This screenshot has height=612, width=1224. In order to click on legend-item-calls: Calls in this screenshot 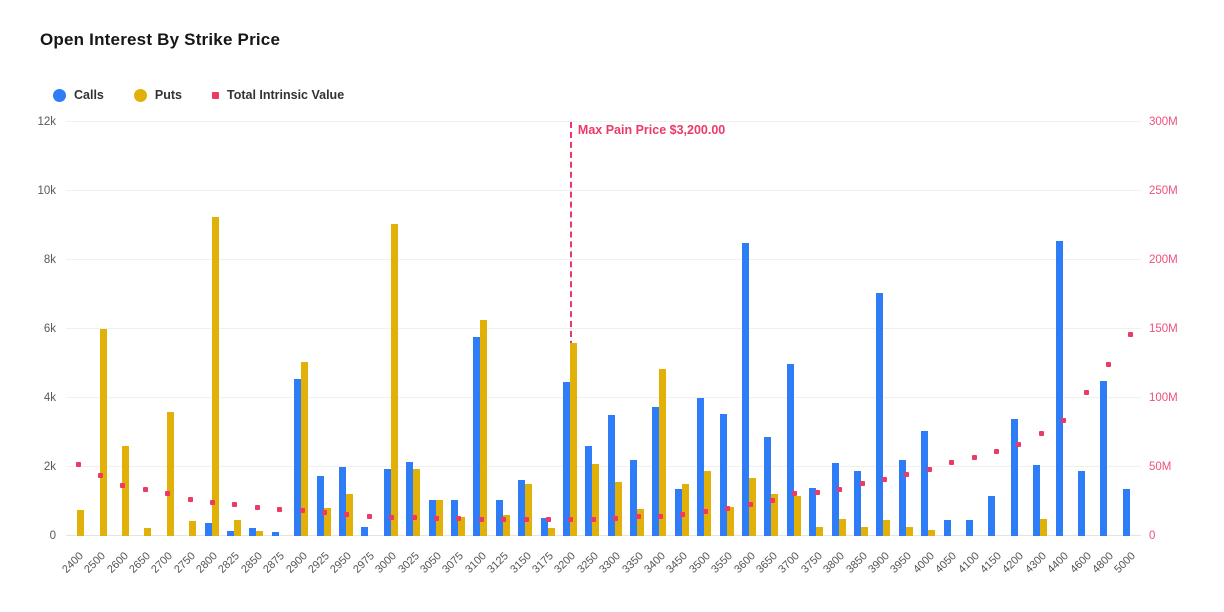, I will do `click(78, 95)`.